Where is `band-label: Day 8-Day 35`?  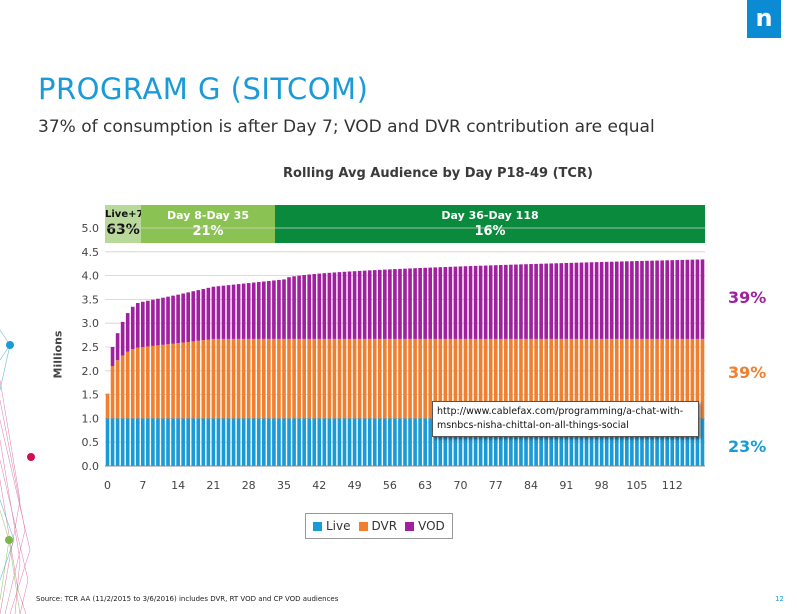
band-label: Day 8-Day 35 is located at coordinates (208, 215).